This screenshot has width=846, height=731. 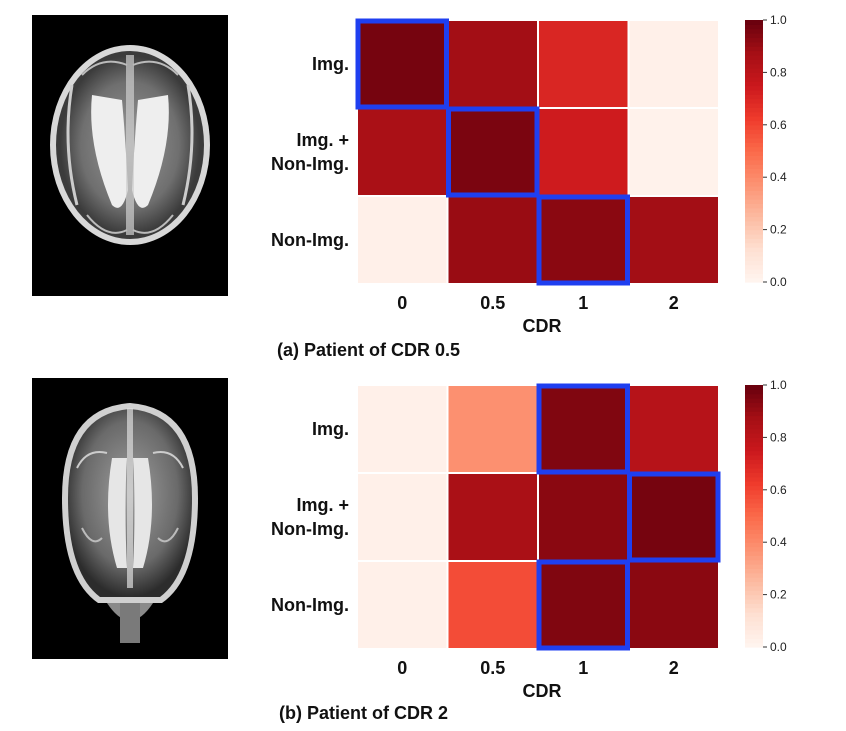 What do you see at coordinates (330, 429) in the screenshot?
I see `row-label: Img.` at bounding box center [330, 429].